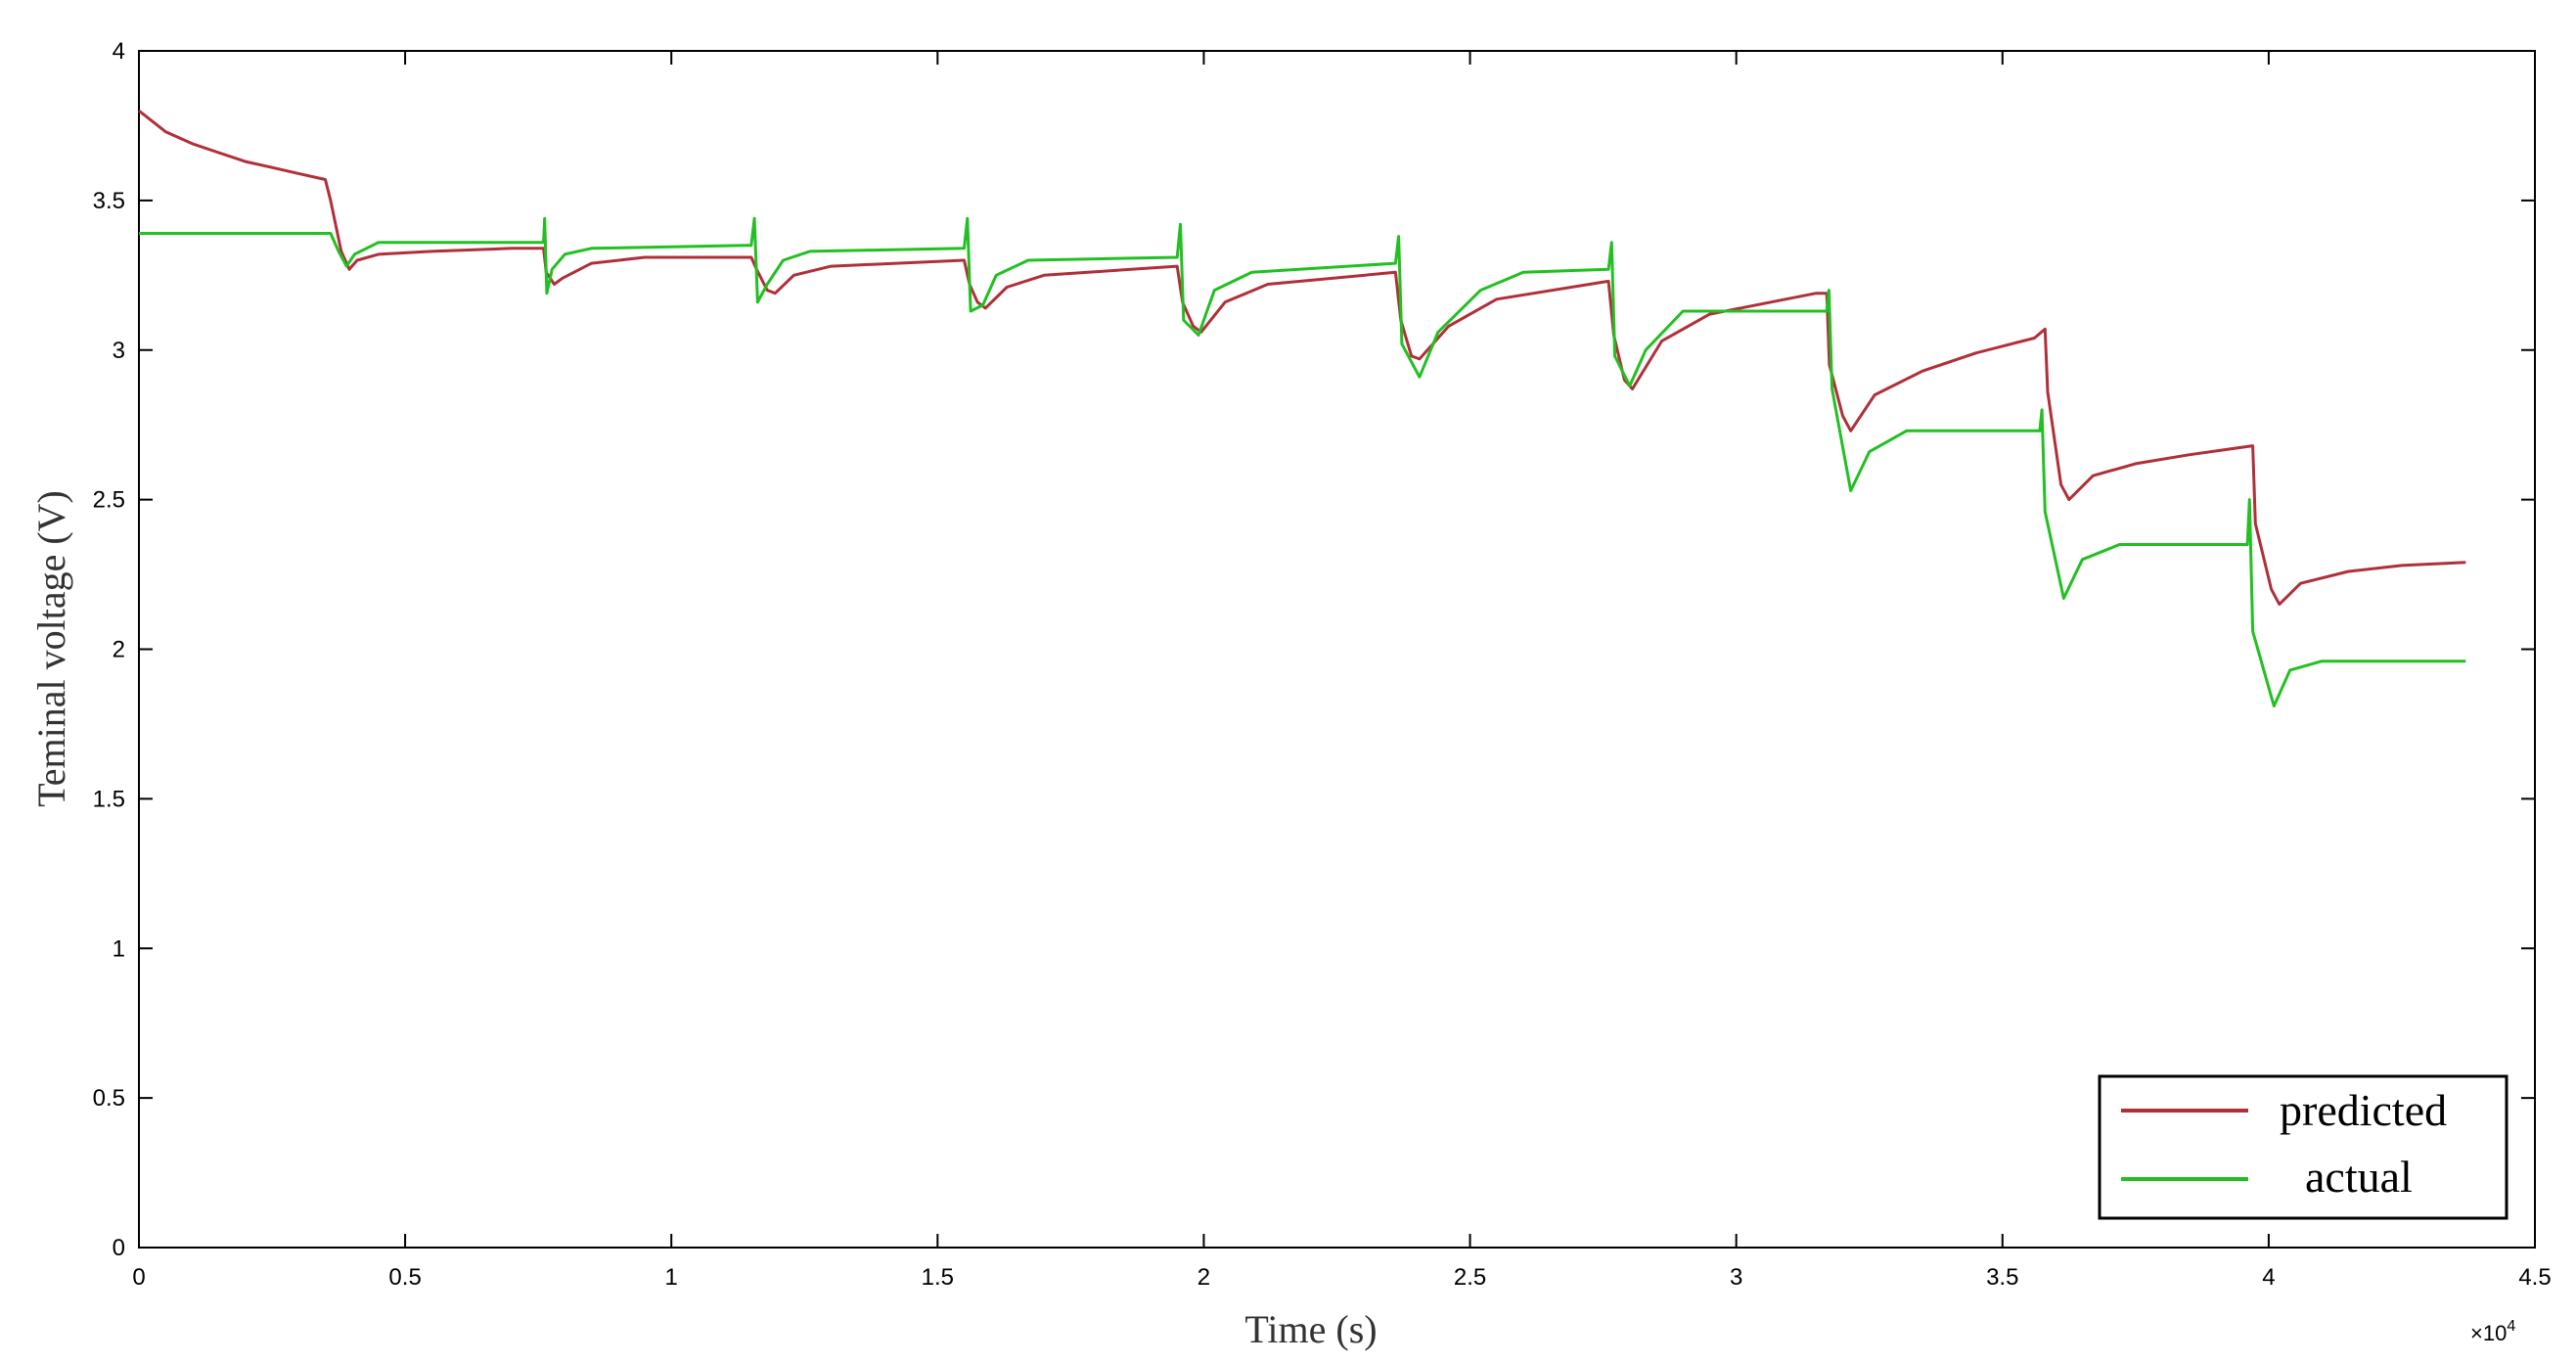 This screenshot has width=2576, height=1363. I want to click on y-tick-label: 0, so click(119, 1248).